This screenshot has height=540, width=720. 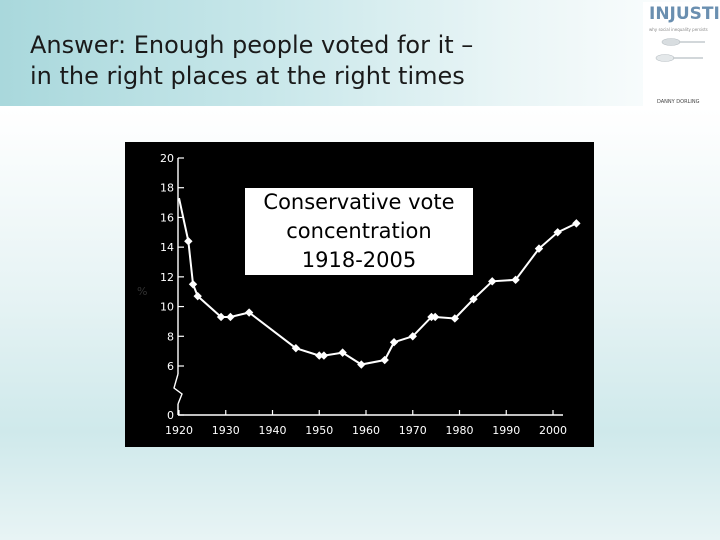 I want to click on y-axis-label: %, so click(x=142, y=291).